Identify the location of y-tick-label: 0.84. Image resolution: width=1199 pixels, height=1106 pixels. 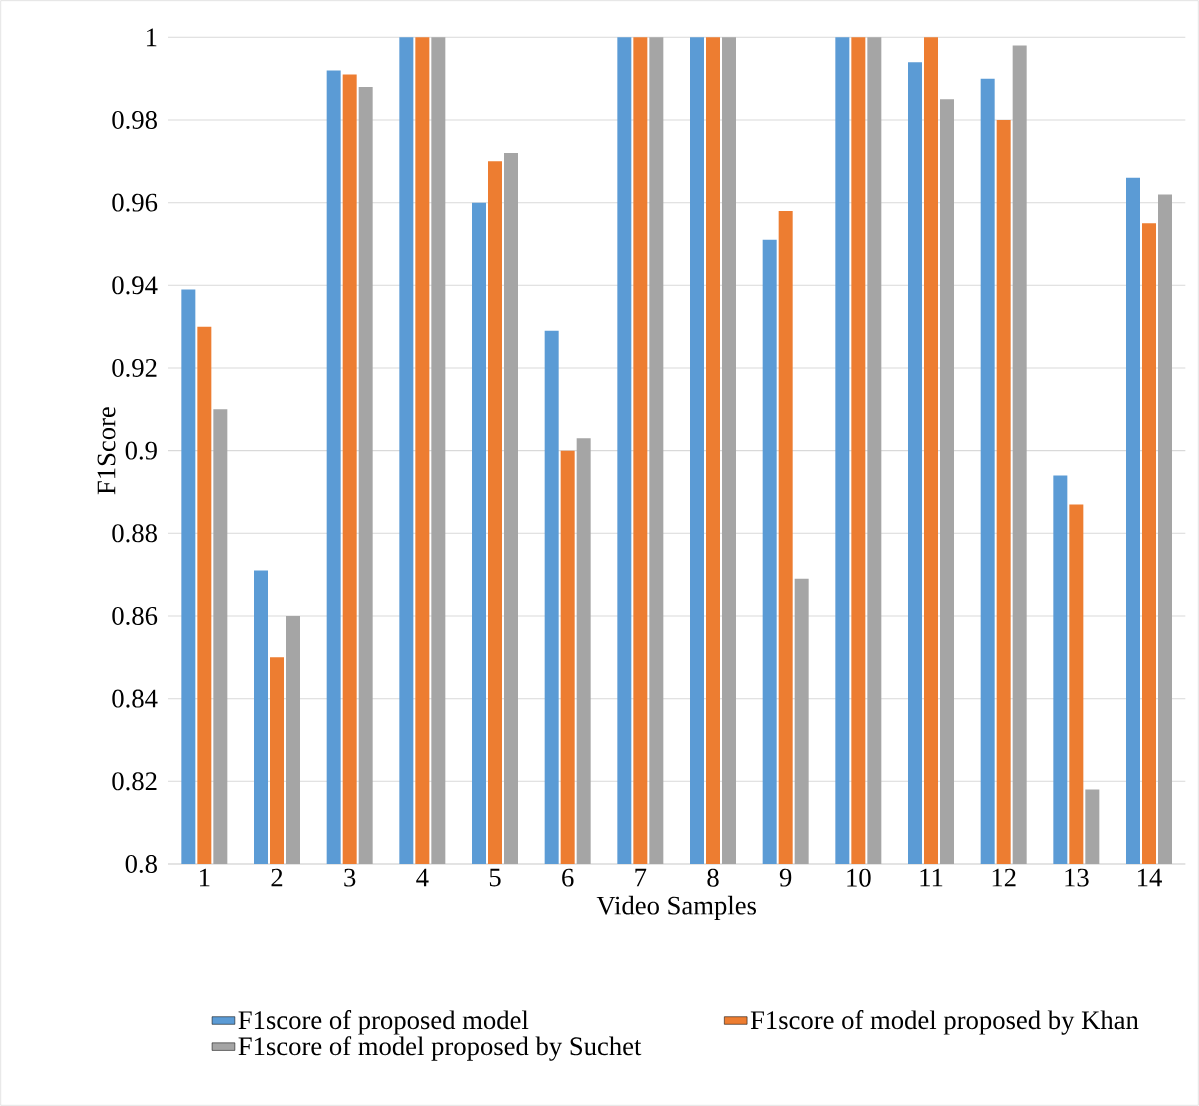
(135, 698).